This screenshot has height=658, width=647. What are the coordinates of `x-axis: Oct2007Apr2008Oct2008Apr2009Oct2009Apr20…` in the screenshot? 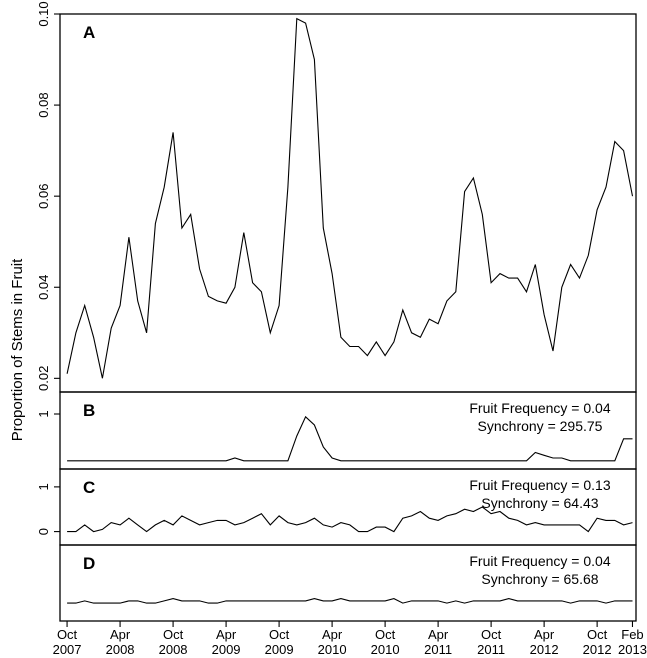 It's located at (350, 639).